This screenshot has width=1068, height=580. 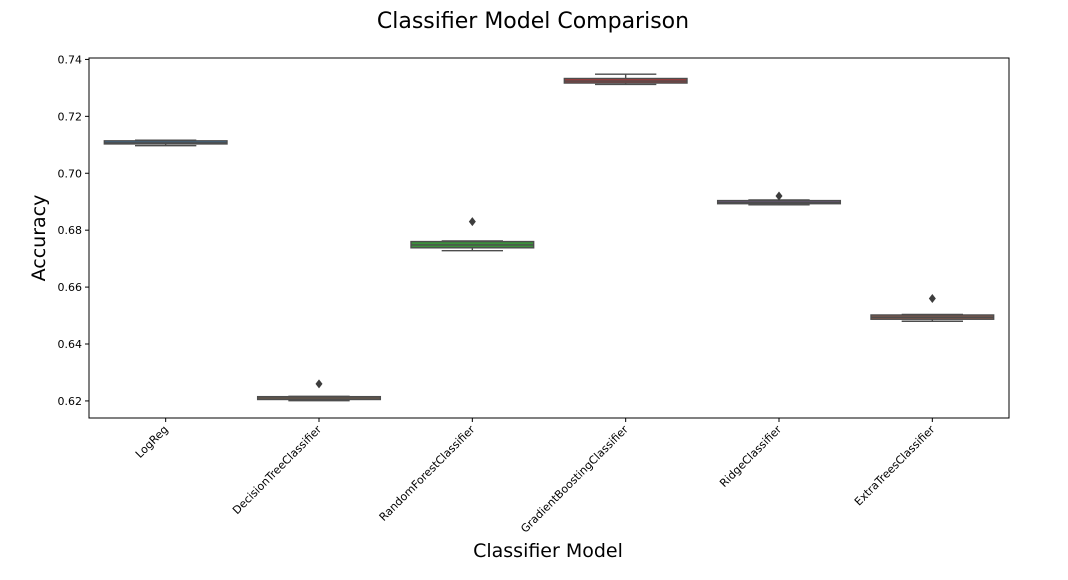 What do you see at coordinates (70, 173) in the screenshot?
I see `y-tick-label: 0.70` at bounding box center [70, 173].